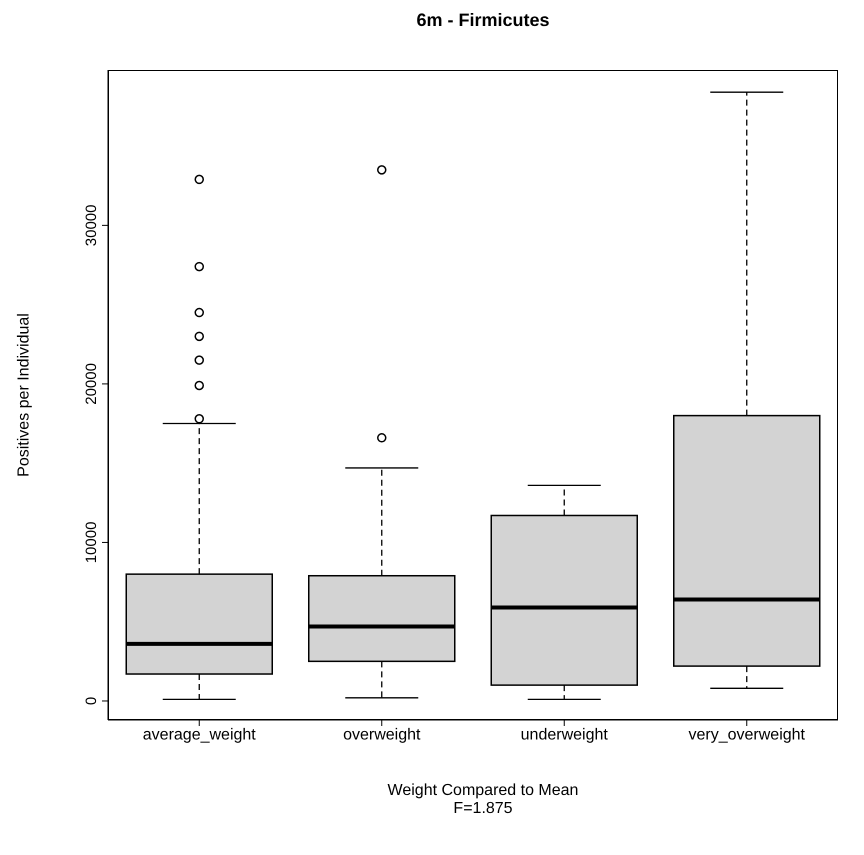 Image resolution: width=864 pixels, height=855 pixels. What do you see at coordinates (91, 543) in the screenshot?
I see `y-tick-label: 10000` at bounding box center [91, 543].